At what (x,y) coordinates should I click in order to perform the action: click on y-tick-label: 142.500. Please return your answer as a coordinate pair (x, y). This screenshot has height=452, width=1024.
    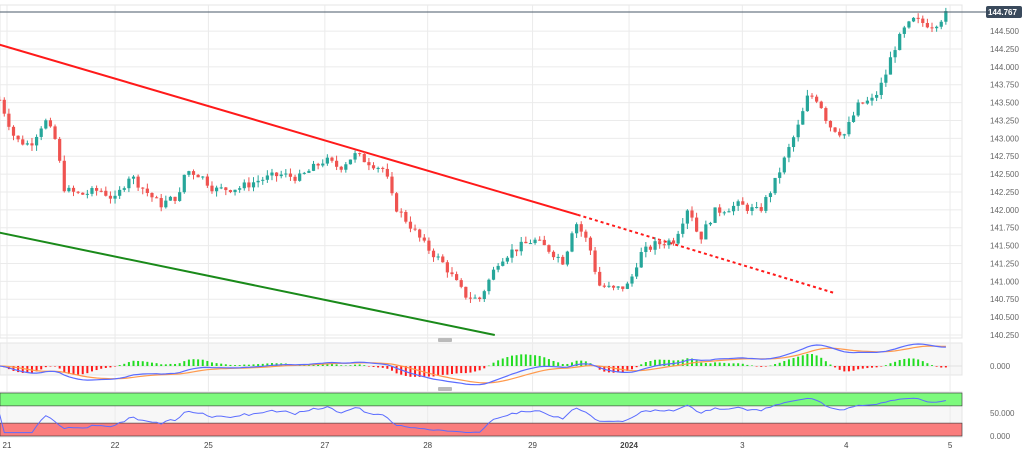
    Looking at the image, I should click on (1004, 174).